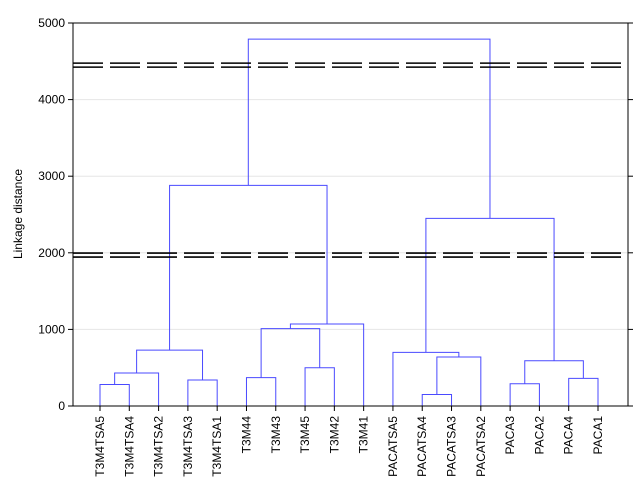 The image size is (642, 489). I want to click on leaf-label: T3M4TSA5, so click(100, 446).